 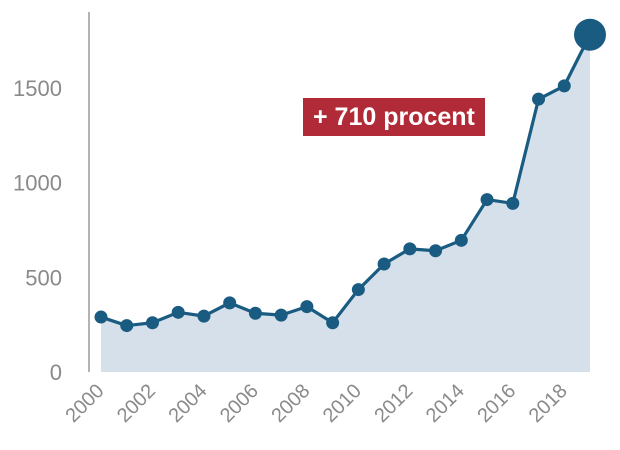 What do you see at coordinates (445, 403) in the screenshot?
I see `x-tick-label: 2014` at bounding box center [445, 403].